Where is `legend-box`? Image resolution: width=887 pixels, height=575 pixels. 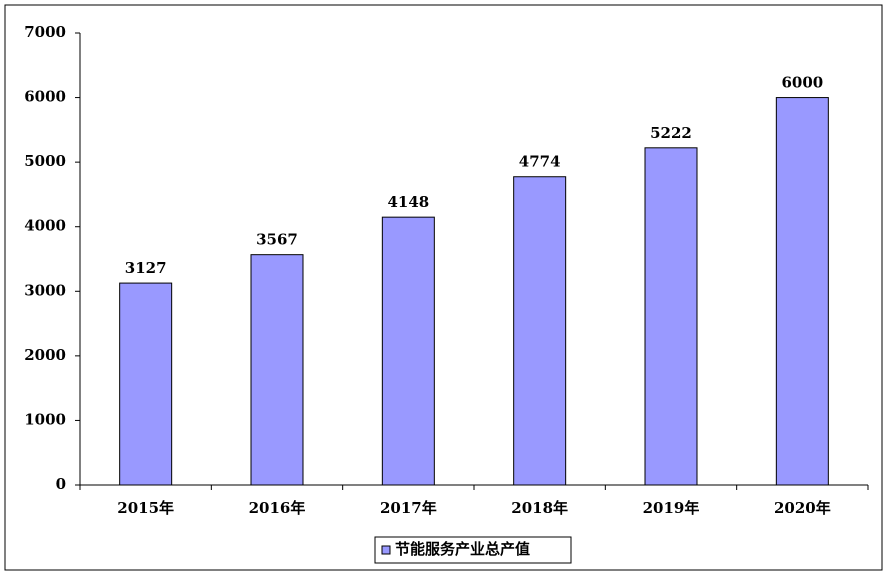 legend-box is located at coordinates (473, 550).